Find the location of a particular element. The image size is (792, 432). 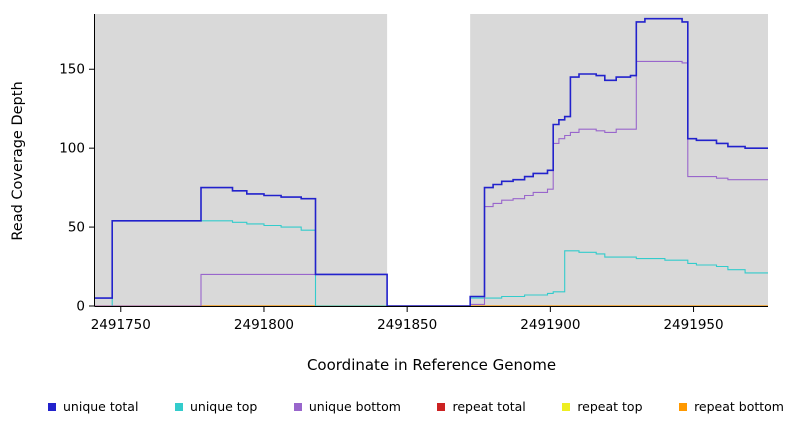

legend-label: unique bottom is located at coordinates (354, 406).